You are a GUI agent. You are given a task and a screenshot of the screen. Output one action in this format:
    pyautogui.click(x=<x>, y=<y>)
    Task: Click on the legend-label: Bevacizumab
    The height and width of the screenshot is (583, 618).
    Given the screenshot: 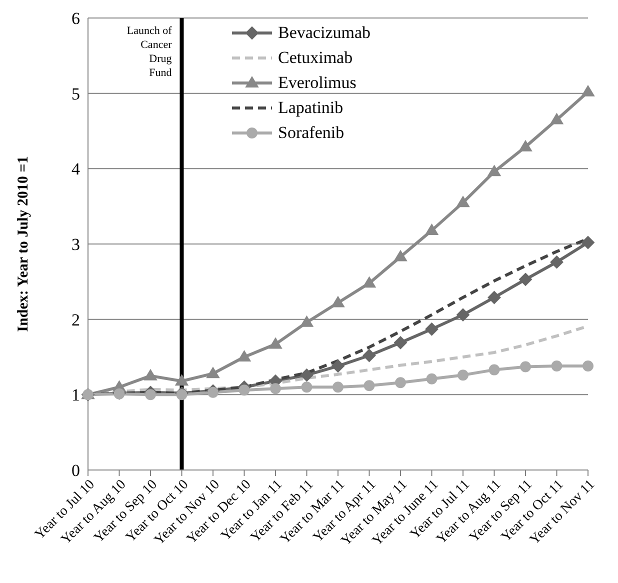 What is the action you would take?
    pyautogui.click(x=324, y=32)
    